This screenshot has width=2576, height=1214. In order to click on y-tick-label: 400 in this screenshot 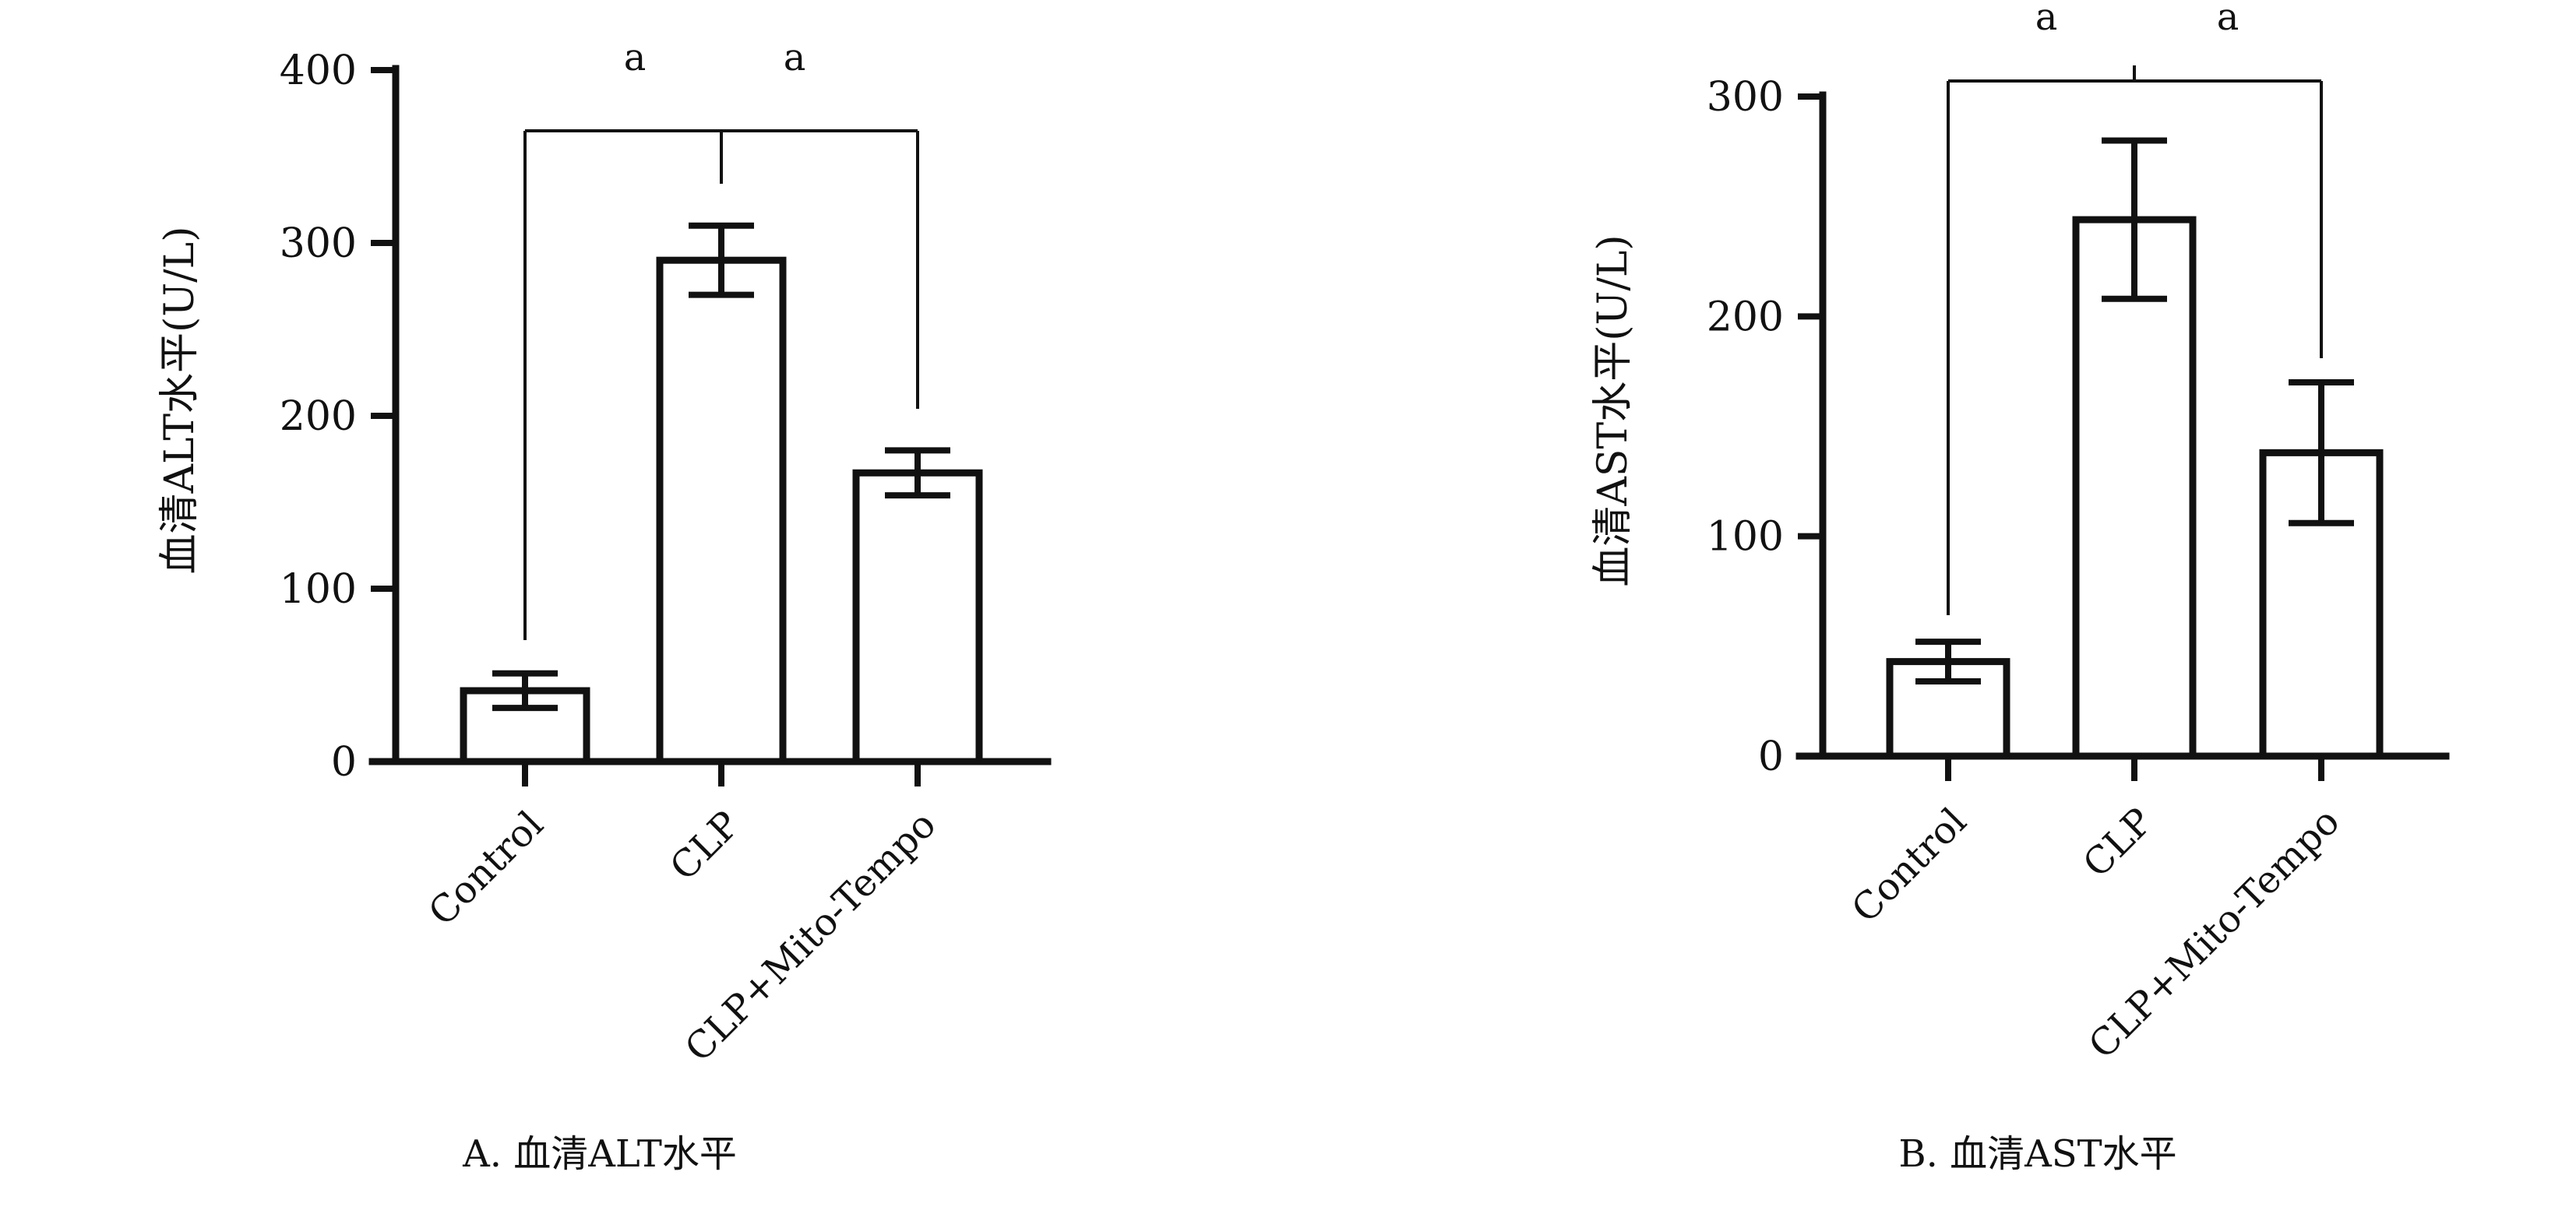, I will do `click(318, 71)`.